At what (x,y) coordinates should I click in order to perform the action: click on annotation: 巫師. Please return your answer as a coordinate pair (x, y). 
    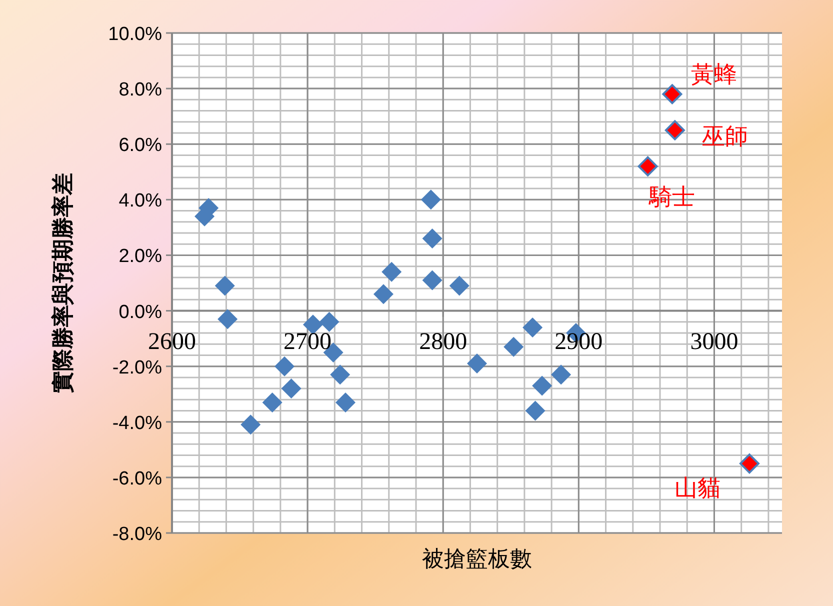
    Looking at the image, I should click on (725, 137).